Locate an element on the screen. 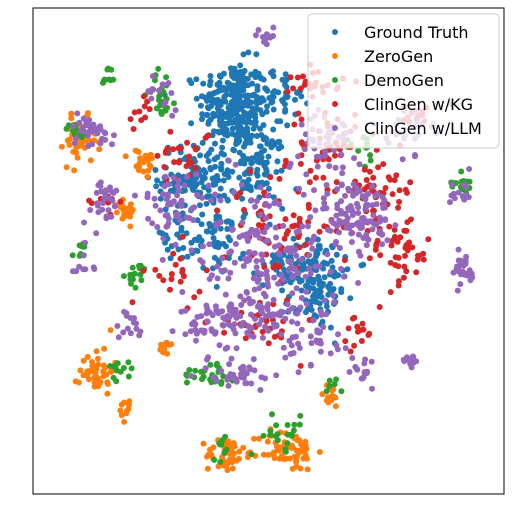 Image resolution: width=515 pixels, height=515 pixels. legend-box is located at coordinates (403, 81).